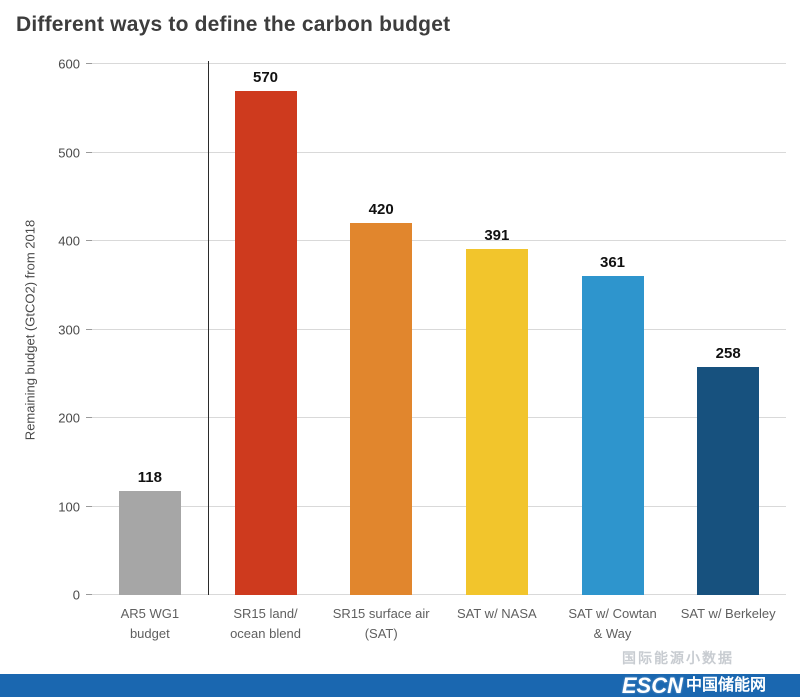 The height and width of the screenshot is (697, 800). I want to click on bar-slot: 258, so click(728, 329).